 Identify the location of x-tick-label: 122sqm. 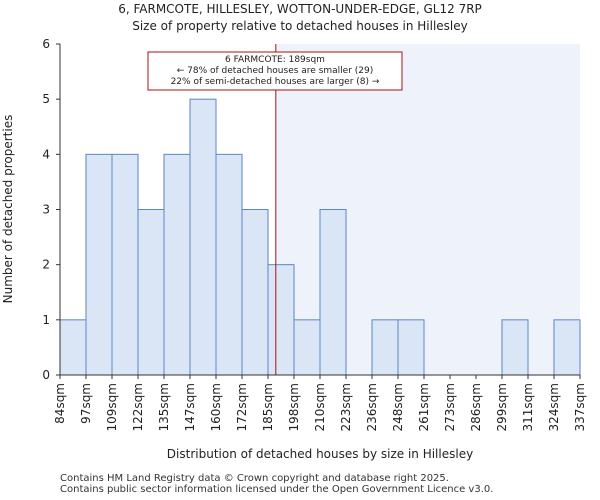
(138, 407).